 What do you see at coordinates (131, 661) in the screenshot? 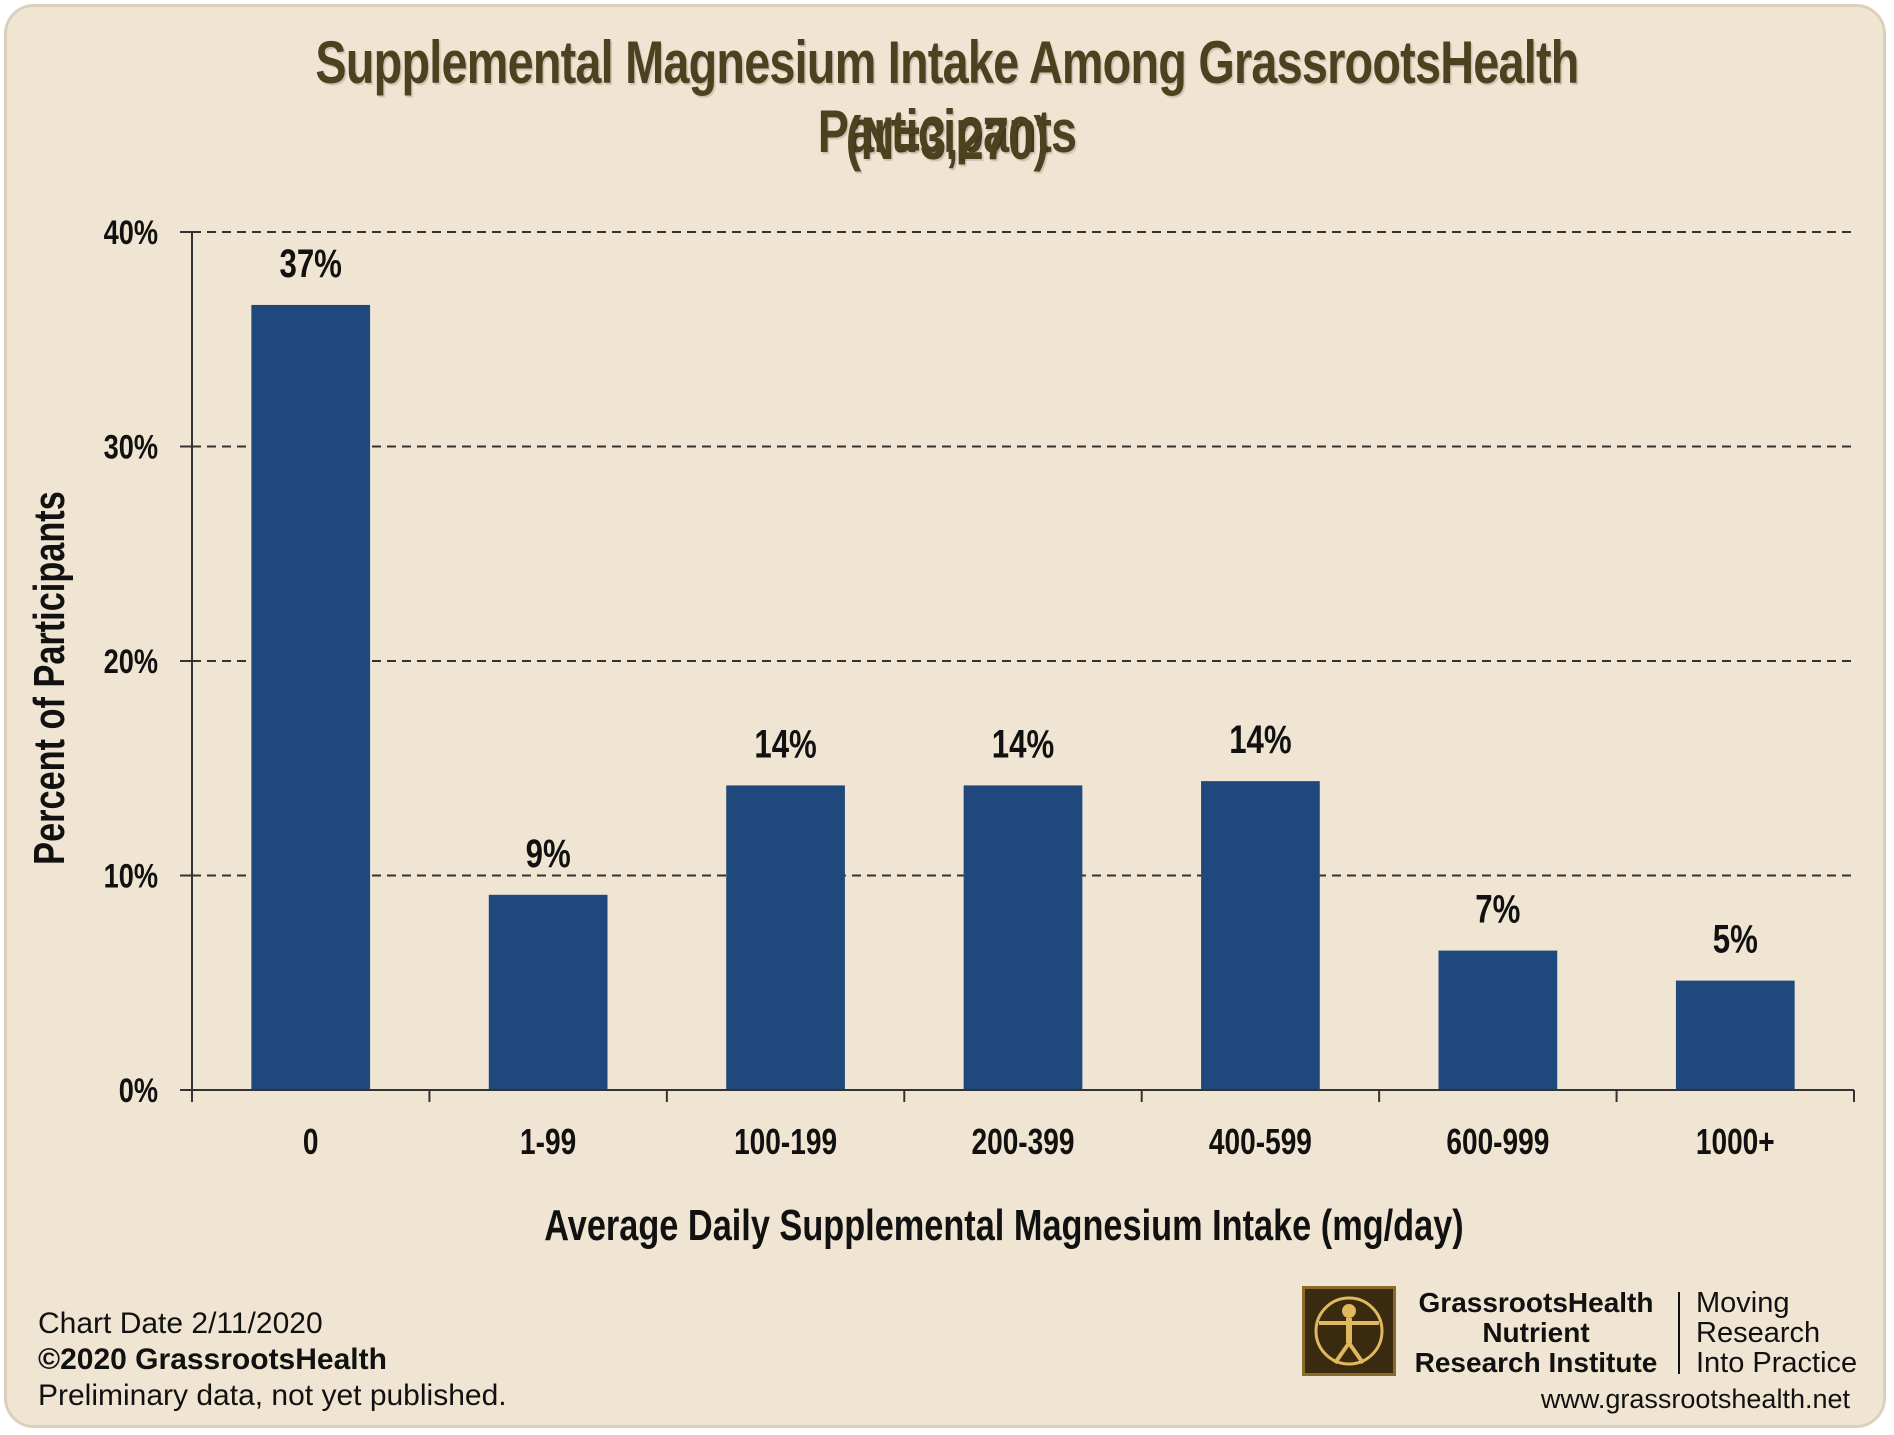
I see `y-tick-label: 20%` at bounding box center [131, 661].